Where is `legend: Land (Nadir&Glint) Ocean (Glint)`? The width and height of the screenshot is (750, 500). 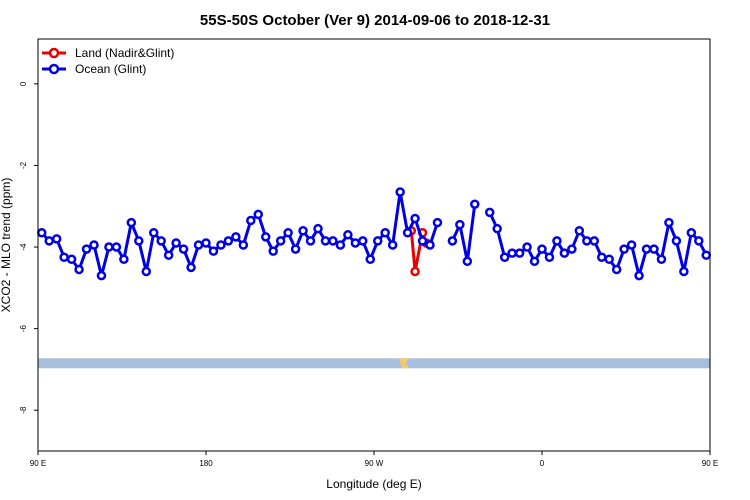 legend: Land (Nadir&Glint) Ocean (Glint) is located at coordinates (108, 61).